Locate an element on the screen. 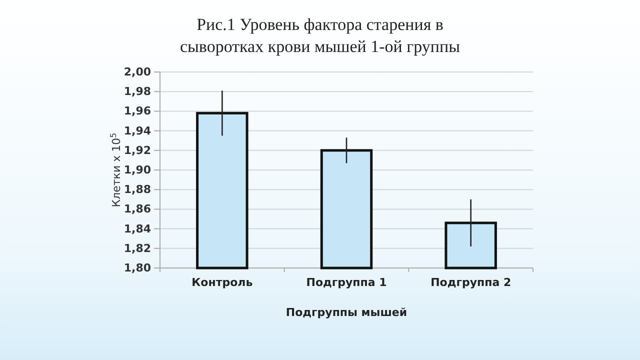 The image size is (640, 360). x-tick-label: Подгруппа 2 is located at coordinates (471, 282).